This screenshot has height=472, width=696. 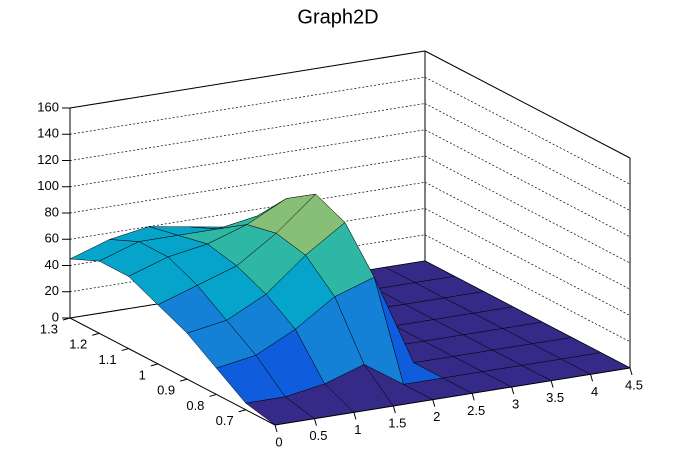 What do you see at coordinates (555, 397) in the screenshot?
I see `x-tick-label: 3.5` at bounding box center [555, 397].